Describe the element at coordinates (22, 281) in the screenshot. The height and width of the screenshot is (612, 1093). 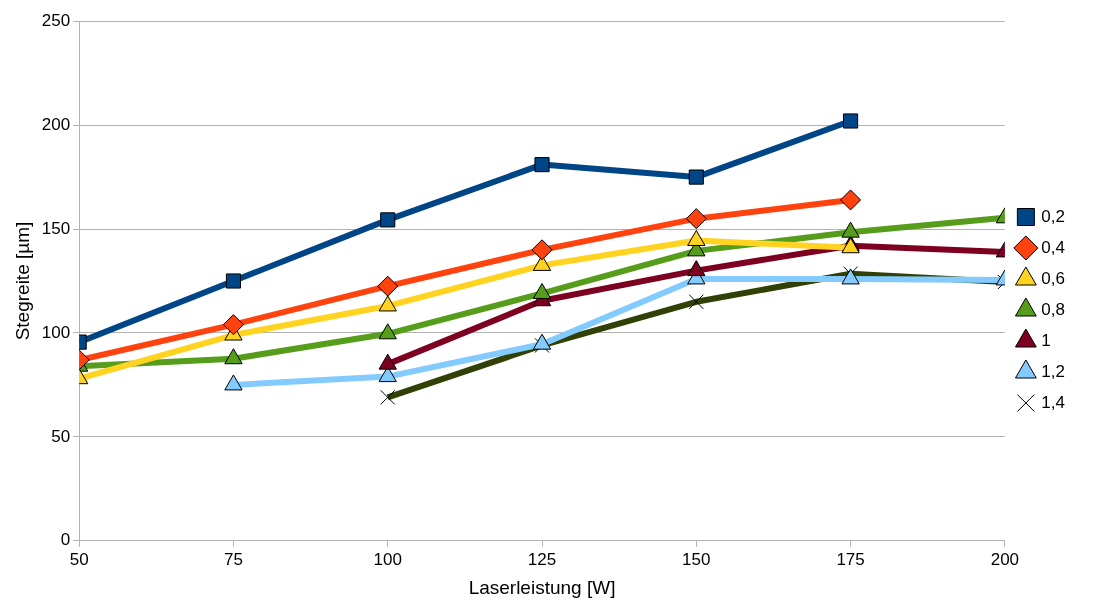
I see `y-axis-title: Stegreite [µm]` at that location.